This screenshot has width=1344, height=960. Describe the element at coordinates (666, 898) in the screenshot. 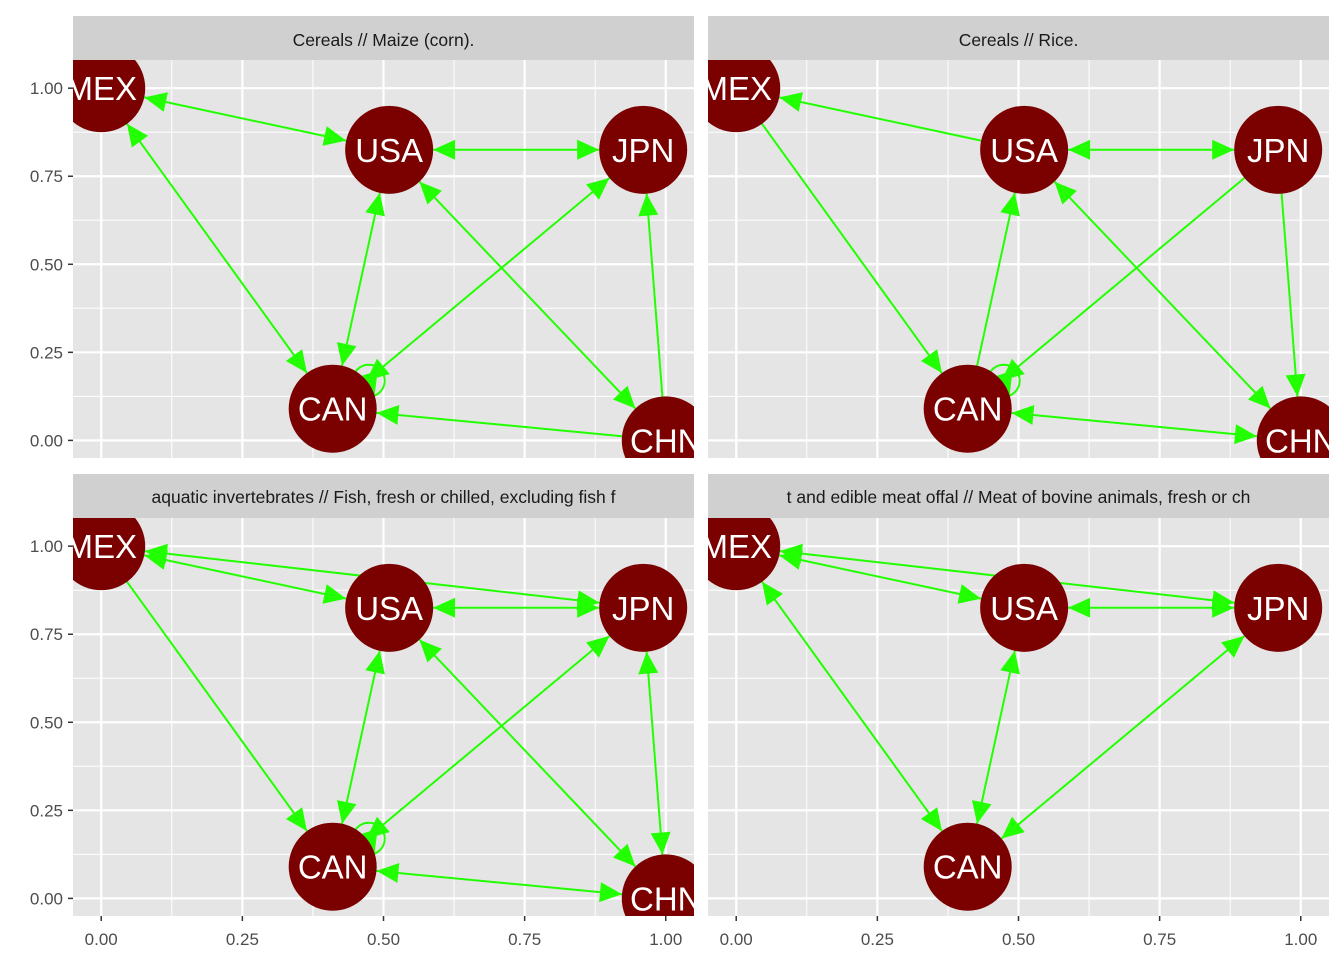

I see `node-label: CHN` at that location.